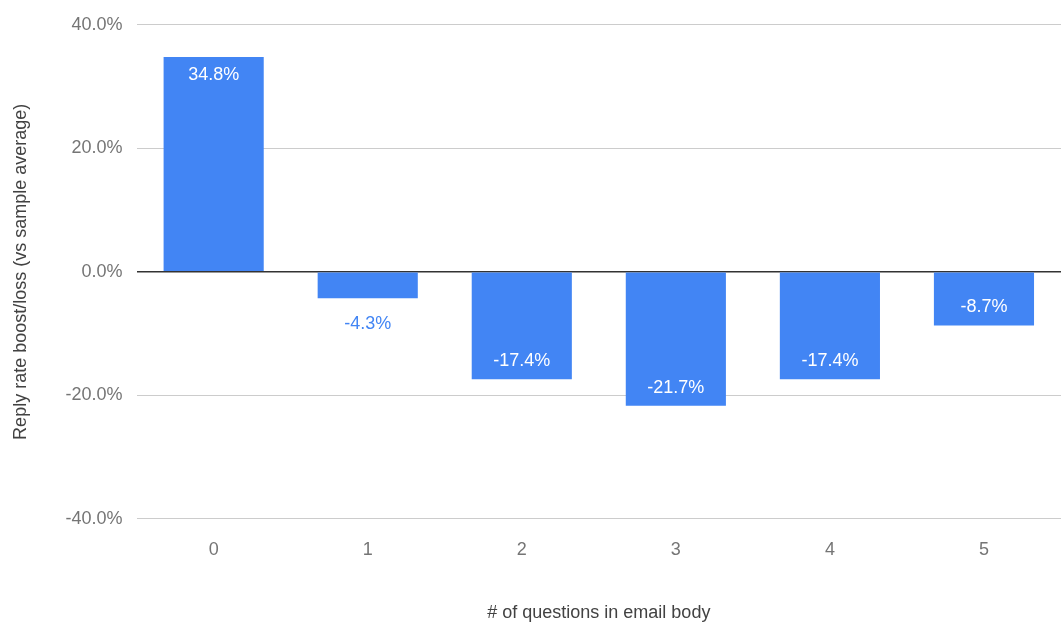 The width and height of the screenshot is (1061, 632). Describe the element at coordinates (984, 306) in the screenshot. I see `data-label: -8.7%` at that location.